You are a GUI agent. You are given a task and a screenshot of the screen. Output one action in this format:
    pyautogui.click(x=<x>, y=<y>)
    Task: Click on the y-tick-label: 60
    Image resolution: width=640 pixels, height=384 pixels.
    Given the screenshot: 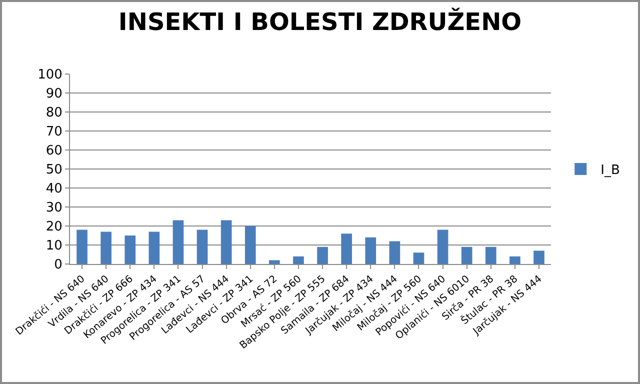 What is the action you would take?
    pyautogui.click(x=54, y=151)
    